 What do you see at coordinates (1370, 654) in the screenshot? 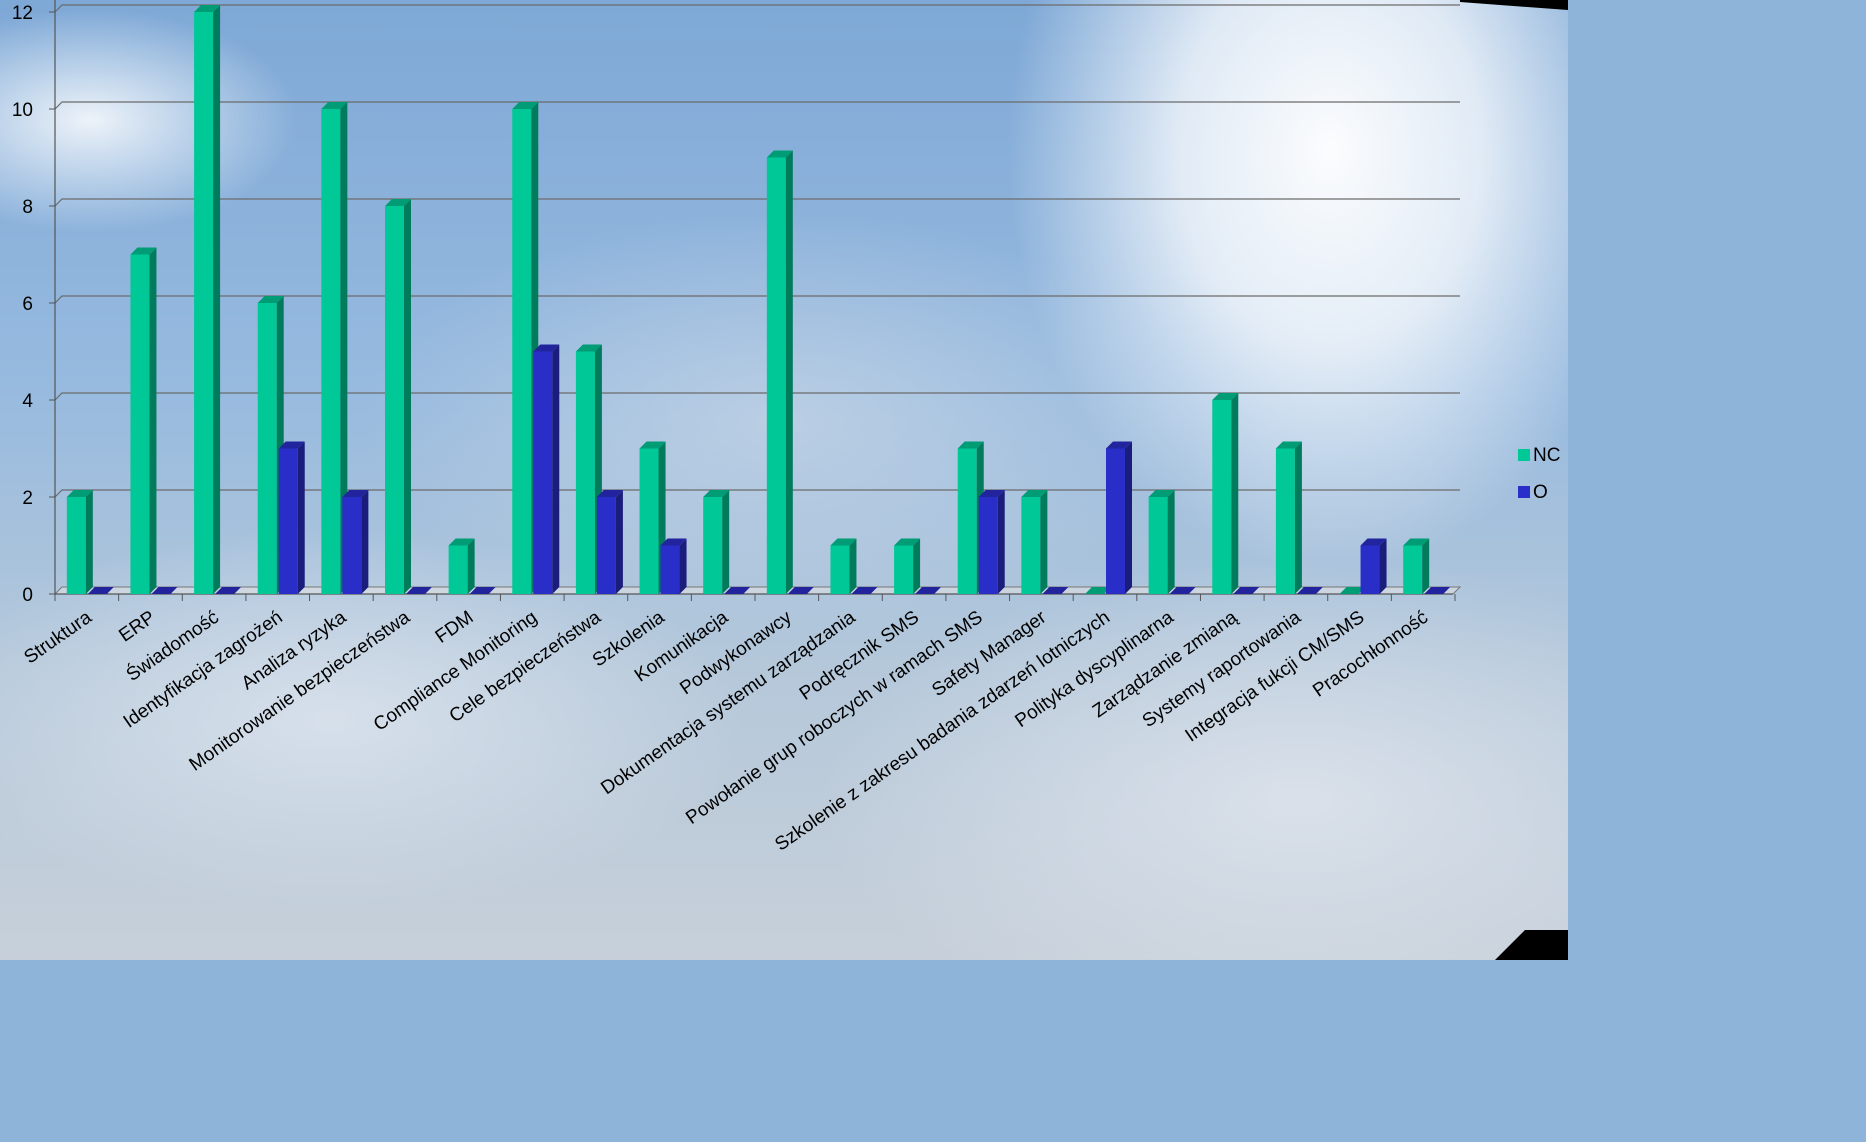
I see `x-category-label: Pracochłonność` at bounding box center [1370, 654].